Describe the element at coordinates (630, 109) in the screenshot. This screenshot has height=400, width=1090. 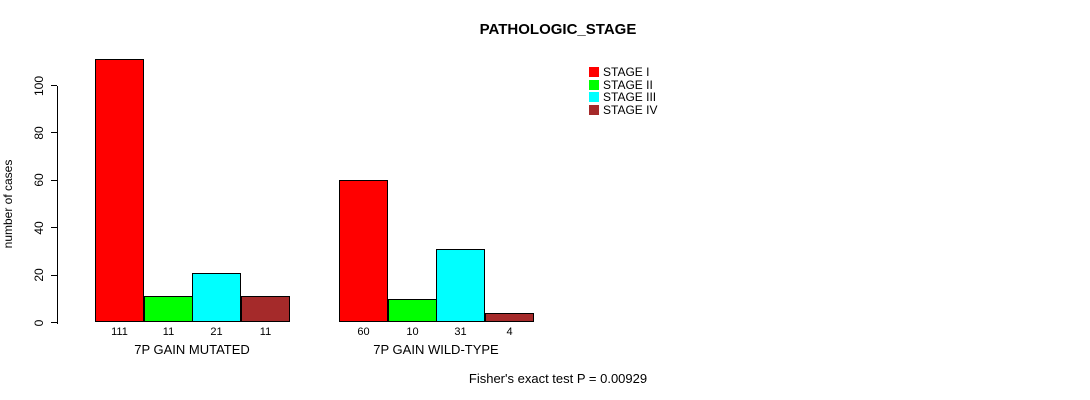
I see `legend-label: STAGE IV` at that location.